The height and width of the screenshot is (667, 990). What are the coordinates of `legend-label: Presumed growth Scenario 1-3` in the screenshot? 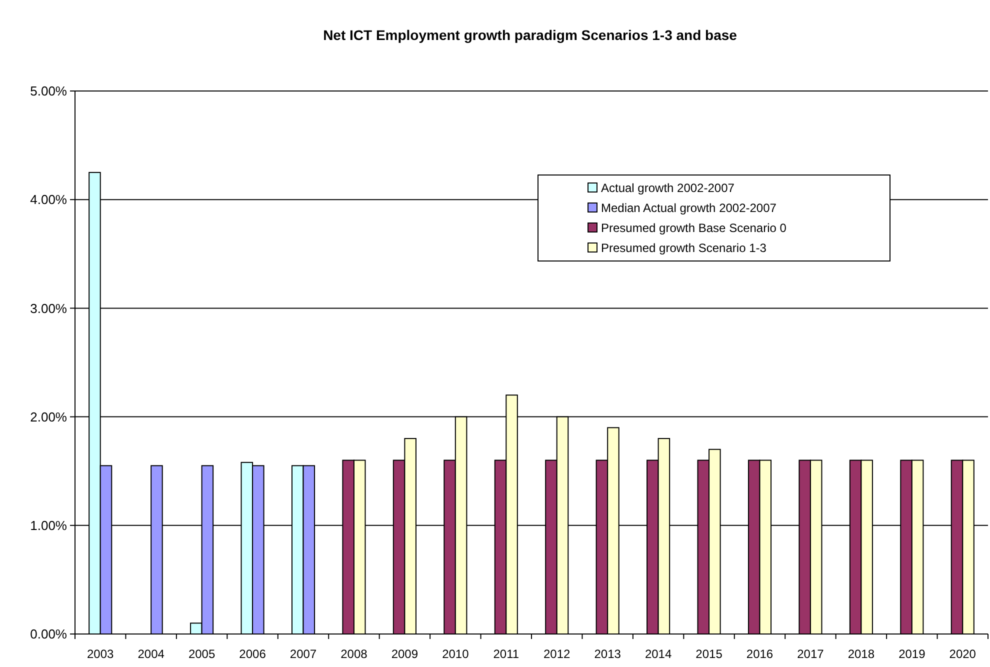 It's located at (684, 248).